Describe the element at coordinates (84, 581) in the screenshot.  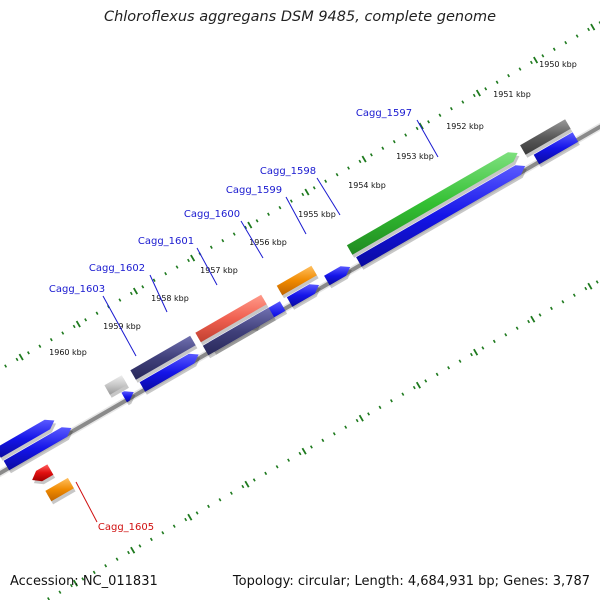
I see `accession-text: Accession: NC_011831` at that location.